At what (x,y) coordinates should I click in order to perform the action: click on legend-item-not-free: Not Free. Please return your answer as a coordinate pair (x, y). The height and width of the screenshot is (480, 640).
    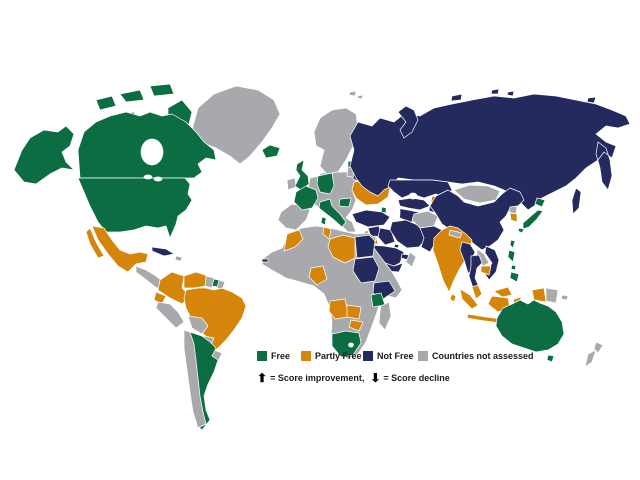
    Looking at the image, I should click on (388, 356).